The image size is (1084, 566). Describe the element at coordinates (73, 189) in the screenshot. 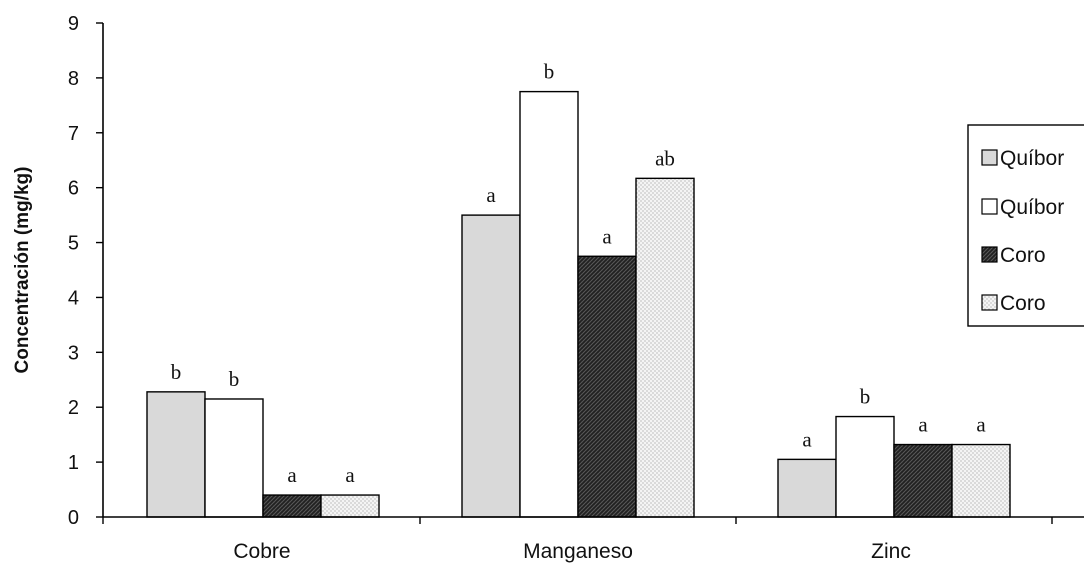

I see `y-tick-label: 6` at that location.